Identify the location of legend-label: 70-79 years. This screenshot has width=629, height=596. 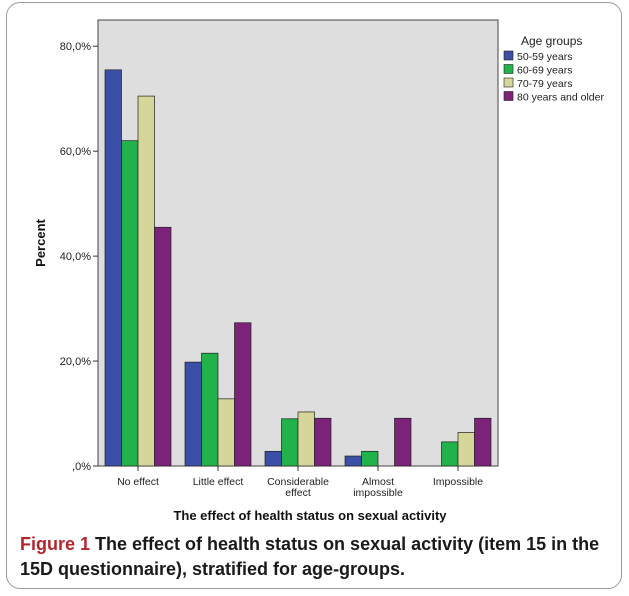
(544, 84).